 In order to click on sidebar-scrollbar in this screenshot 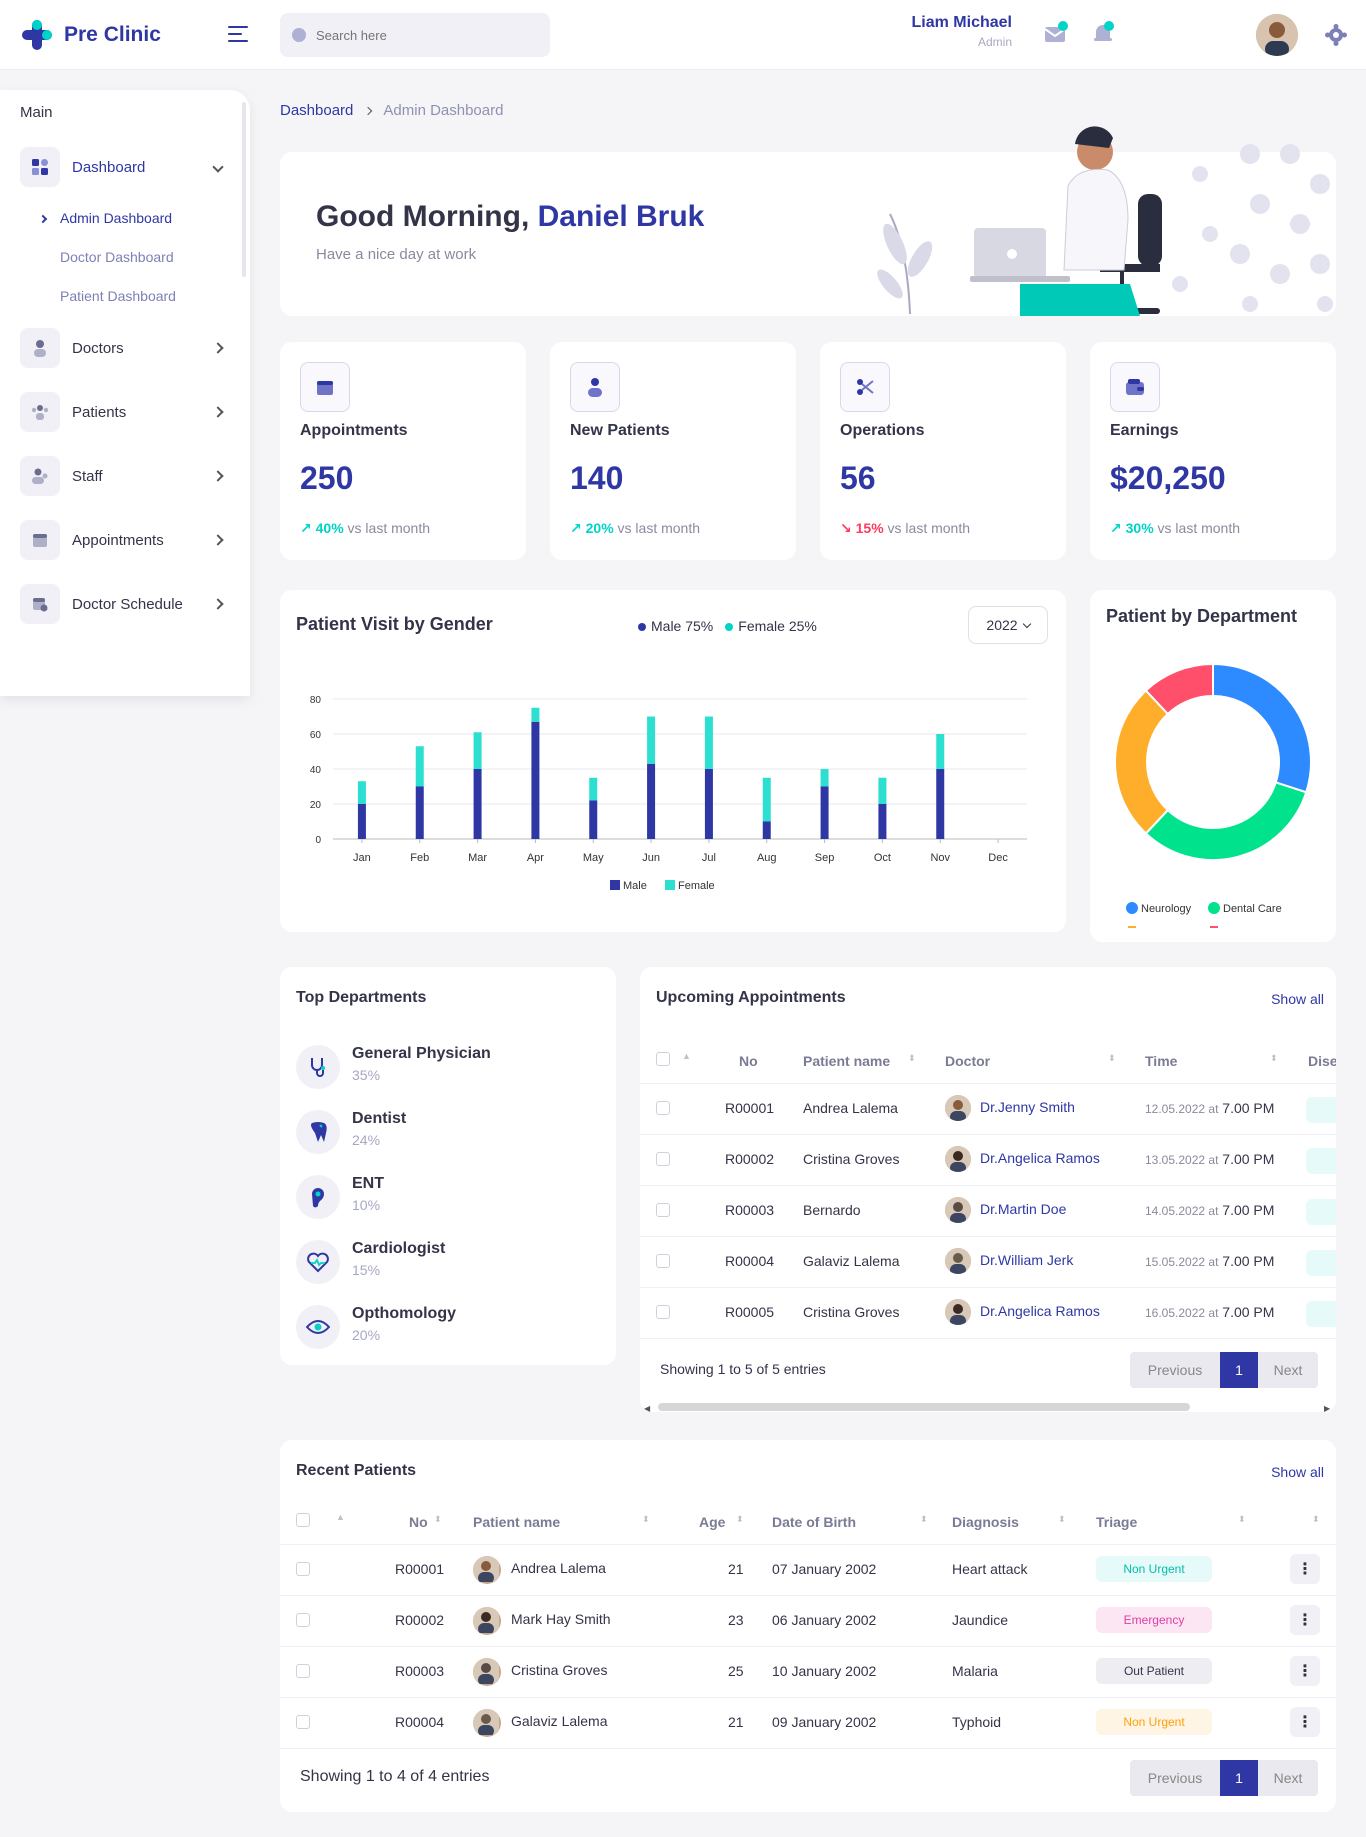, I will do `click(244, 189)`.